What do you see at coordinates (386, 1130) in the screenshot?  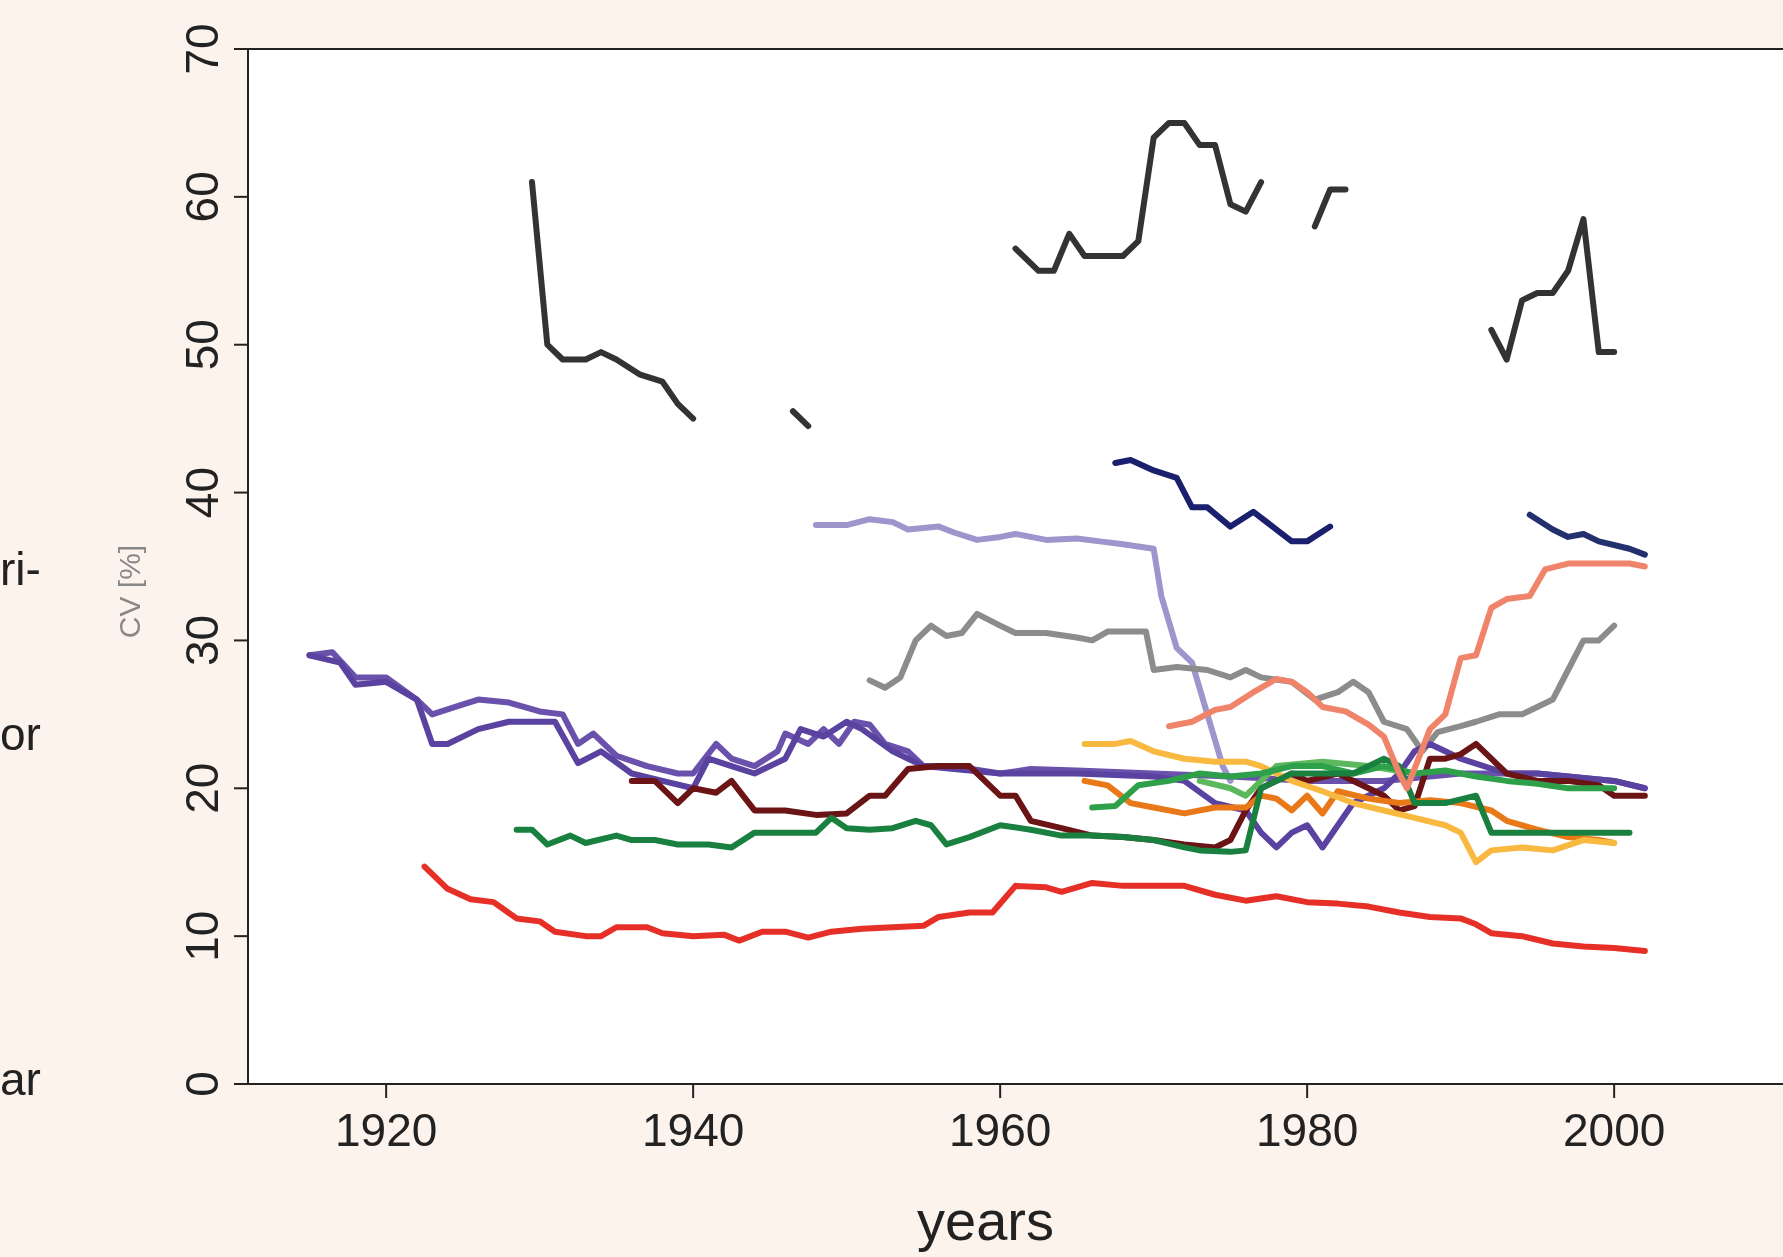 I see `x-tick-label: 1920` at bounding box center [386, 1130].